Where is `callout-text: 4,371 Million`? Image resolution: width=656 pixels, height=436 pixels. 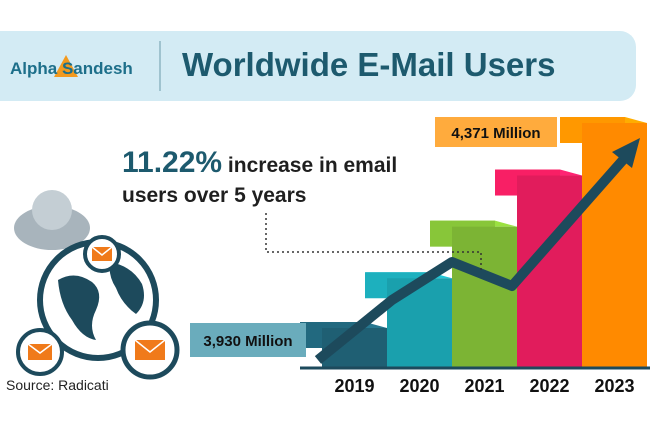 callout-text: 4,371 Million is located at coordinates (495, 133).